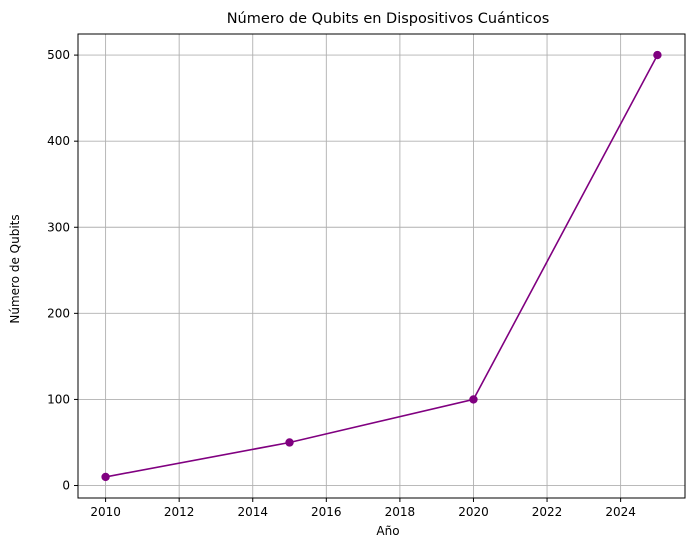  Describe the element at coordinates (620, 512) in the screenshot. I see `x-tick-label: 2024` at that location.